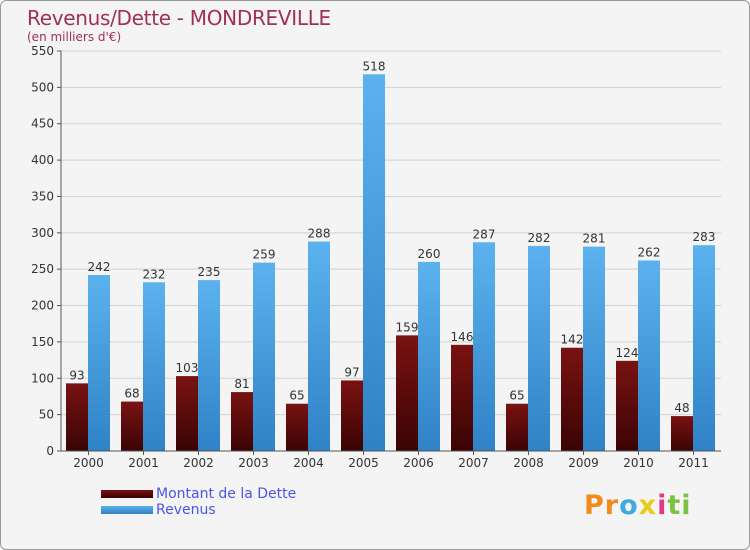 The image size is (750, 550). What do you see at coordinates (308, 463) in the screenshot?
I see `x-tick-label: 2004` at bounding box center [308, 463].